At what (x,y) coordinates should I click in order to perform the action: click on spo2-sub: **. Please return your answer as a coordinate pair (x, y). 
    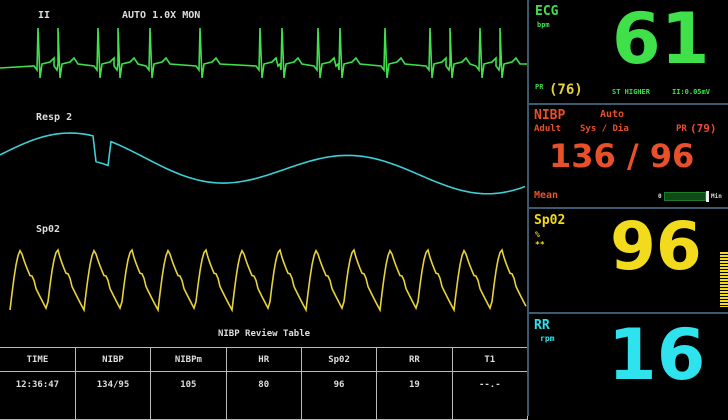
    Looking at the image, I should click on (540, 244).